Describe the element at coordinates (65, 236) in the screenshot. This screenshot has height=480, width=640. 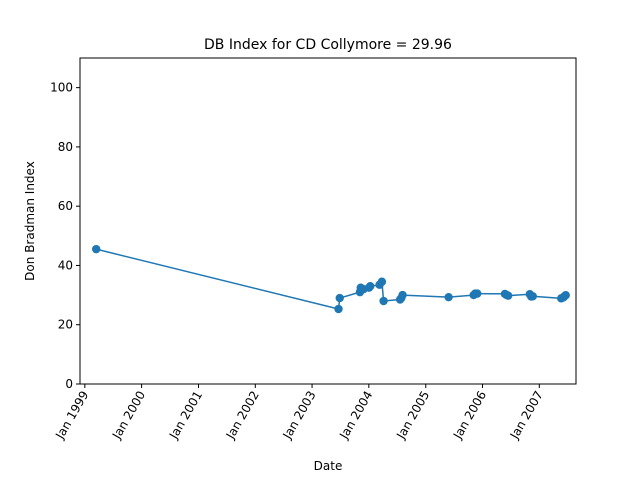
I see `y-ticks: 0 20 40 60 80 100` at that location.